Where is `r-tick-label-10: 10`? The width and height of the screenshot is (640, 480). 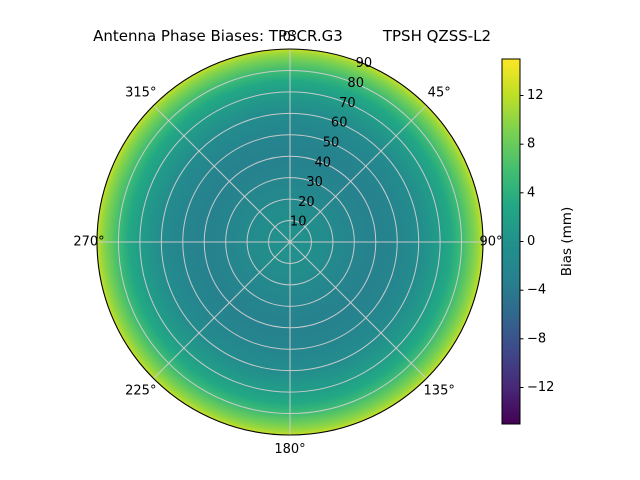 r-tick-label-10: 10 is located at coordinates (298, 222).